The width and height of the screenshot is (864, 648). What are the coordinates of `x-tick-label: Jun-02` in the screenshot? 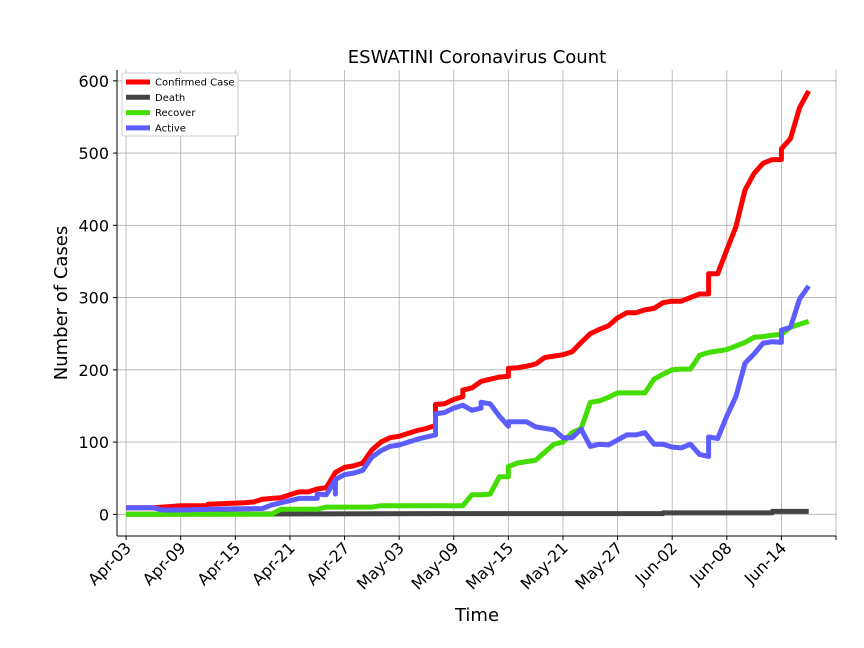 It's located at (656, 563).